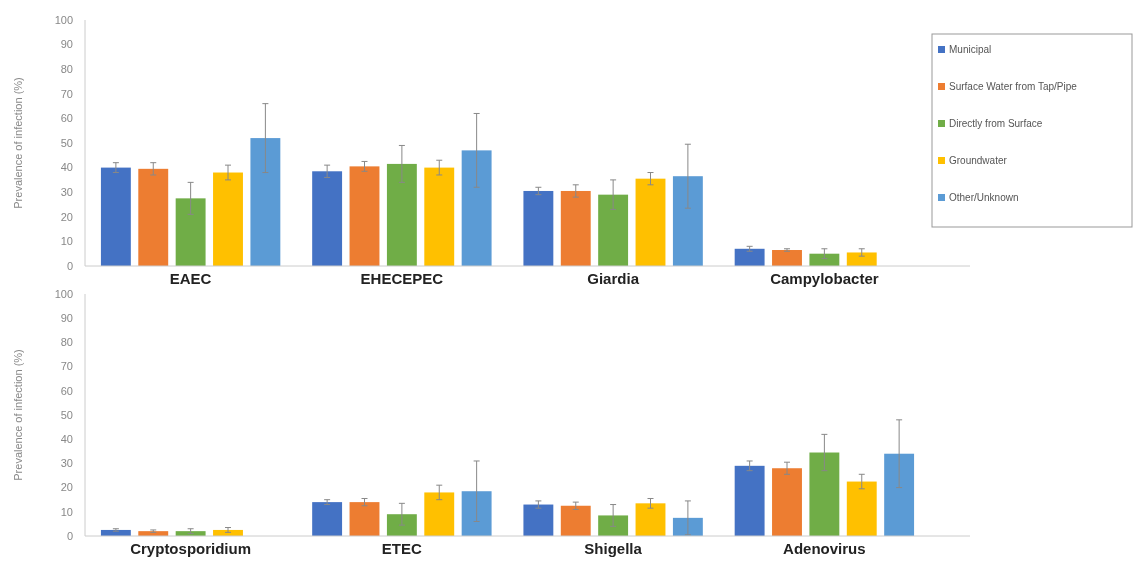 The height and width of the screenshot is (564, 1134). What do you see at coordinates (984, 197) in the screenshot?
I see `legend-label: Other/Unknown` at bounding box center [984, 197].